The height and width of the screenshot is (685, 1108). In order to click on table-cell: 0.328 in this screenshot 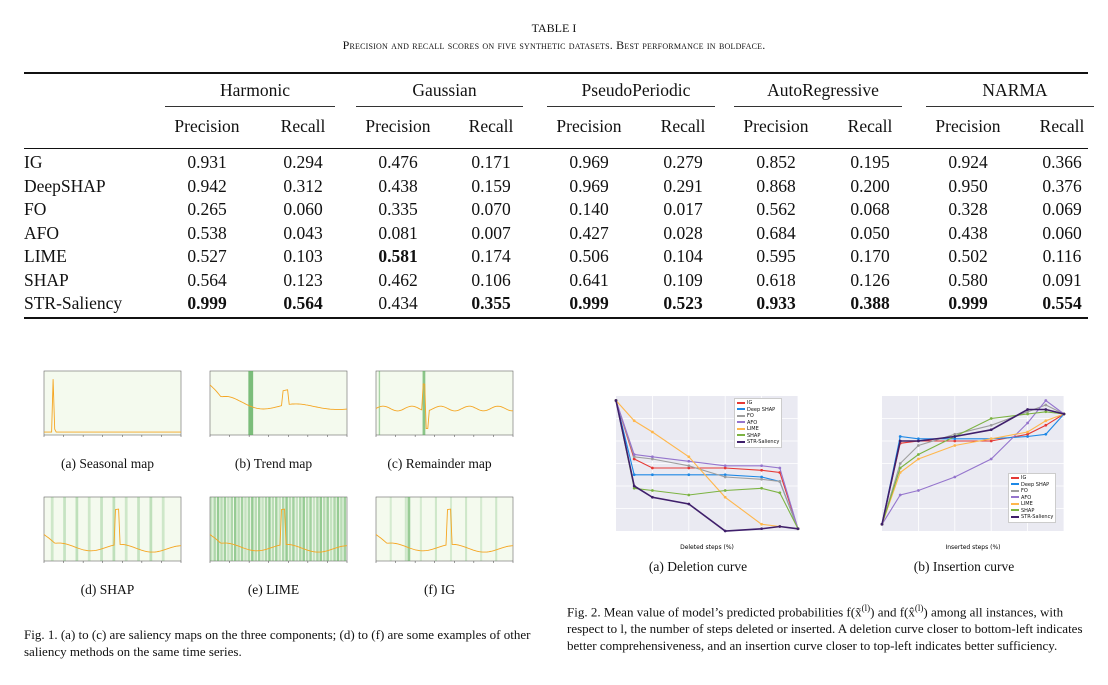, I will do `click(968, 209)`.